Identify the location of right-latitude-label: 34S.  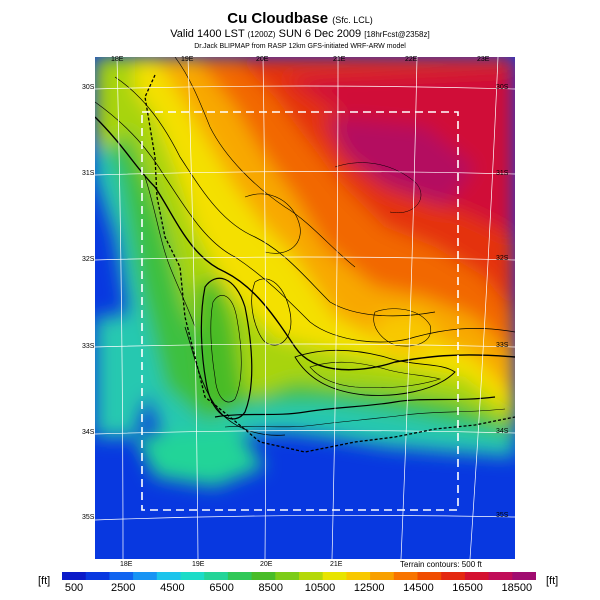
(502, 431).